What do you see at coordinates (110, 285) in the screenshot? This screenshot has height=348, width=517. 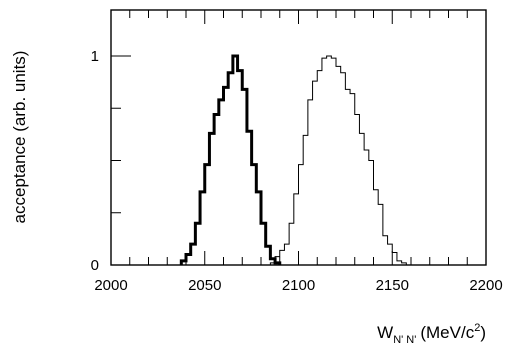 I see `x-tick-label: 2000` at bounding box center [110, 285].